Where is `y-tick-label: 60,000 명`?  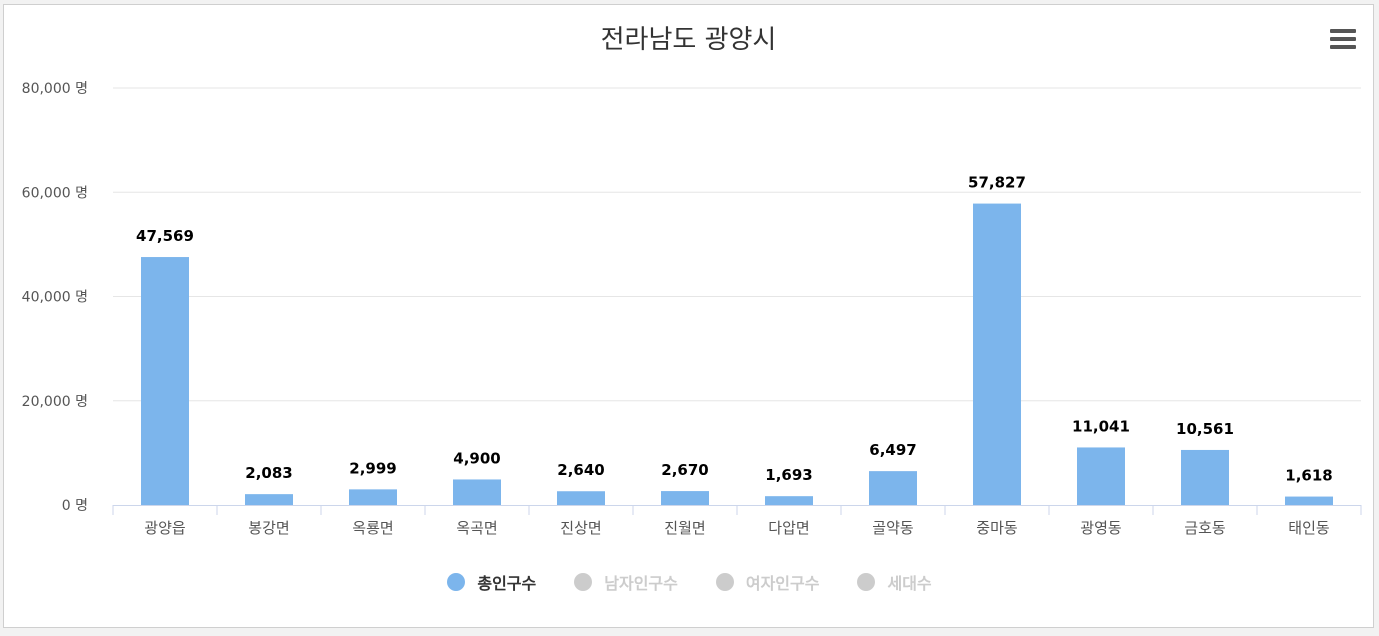
y-tick-label: 60,000 명 is located at coordinates (55, 193).